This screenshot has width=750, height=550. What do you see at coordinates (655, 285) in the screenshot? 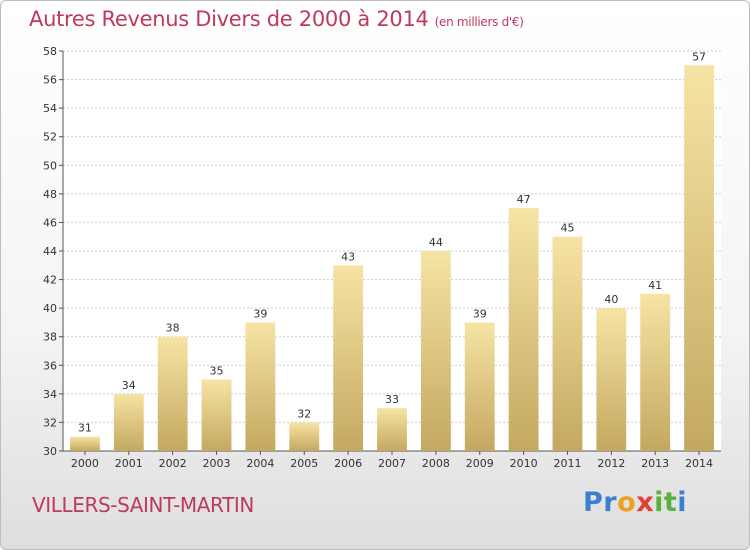
I see `data-label: 41` at bounding box center [655, 285].